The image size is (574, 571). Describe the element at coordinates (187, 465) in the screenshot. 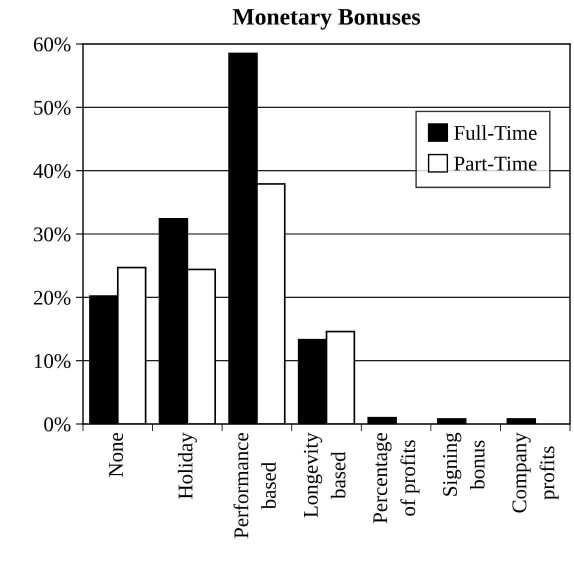

I see `x-tick-label: Holiday` at that location.